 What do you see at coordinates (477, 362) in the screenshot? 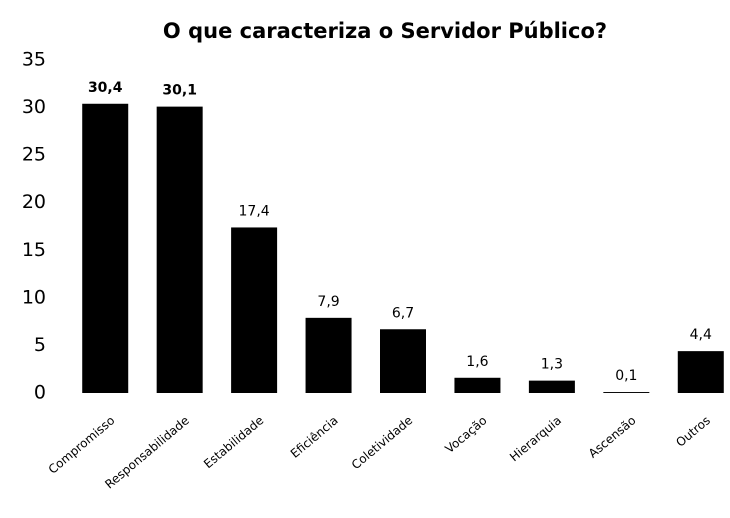
I see `value-label: 1,6` at bounding box center [477, 362].